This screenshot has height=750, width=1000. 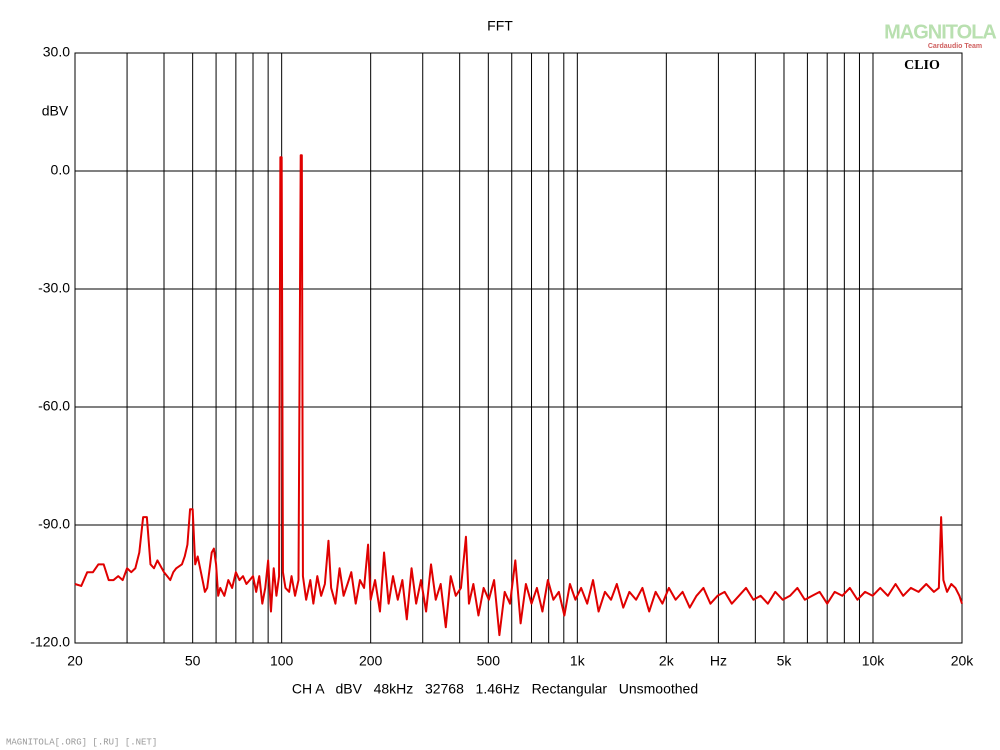 What do you see at coordinates (193, 661) in the screenshot?
I see `x-tick-label: 50` at bounding box center [193, 661].